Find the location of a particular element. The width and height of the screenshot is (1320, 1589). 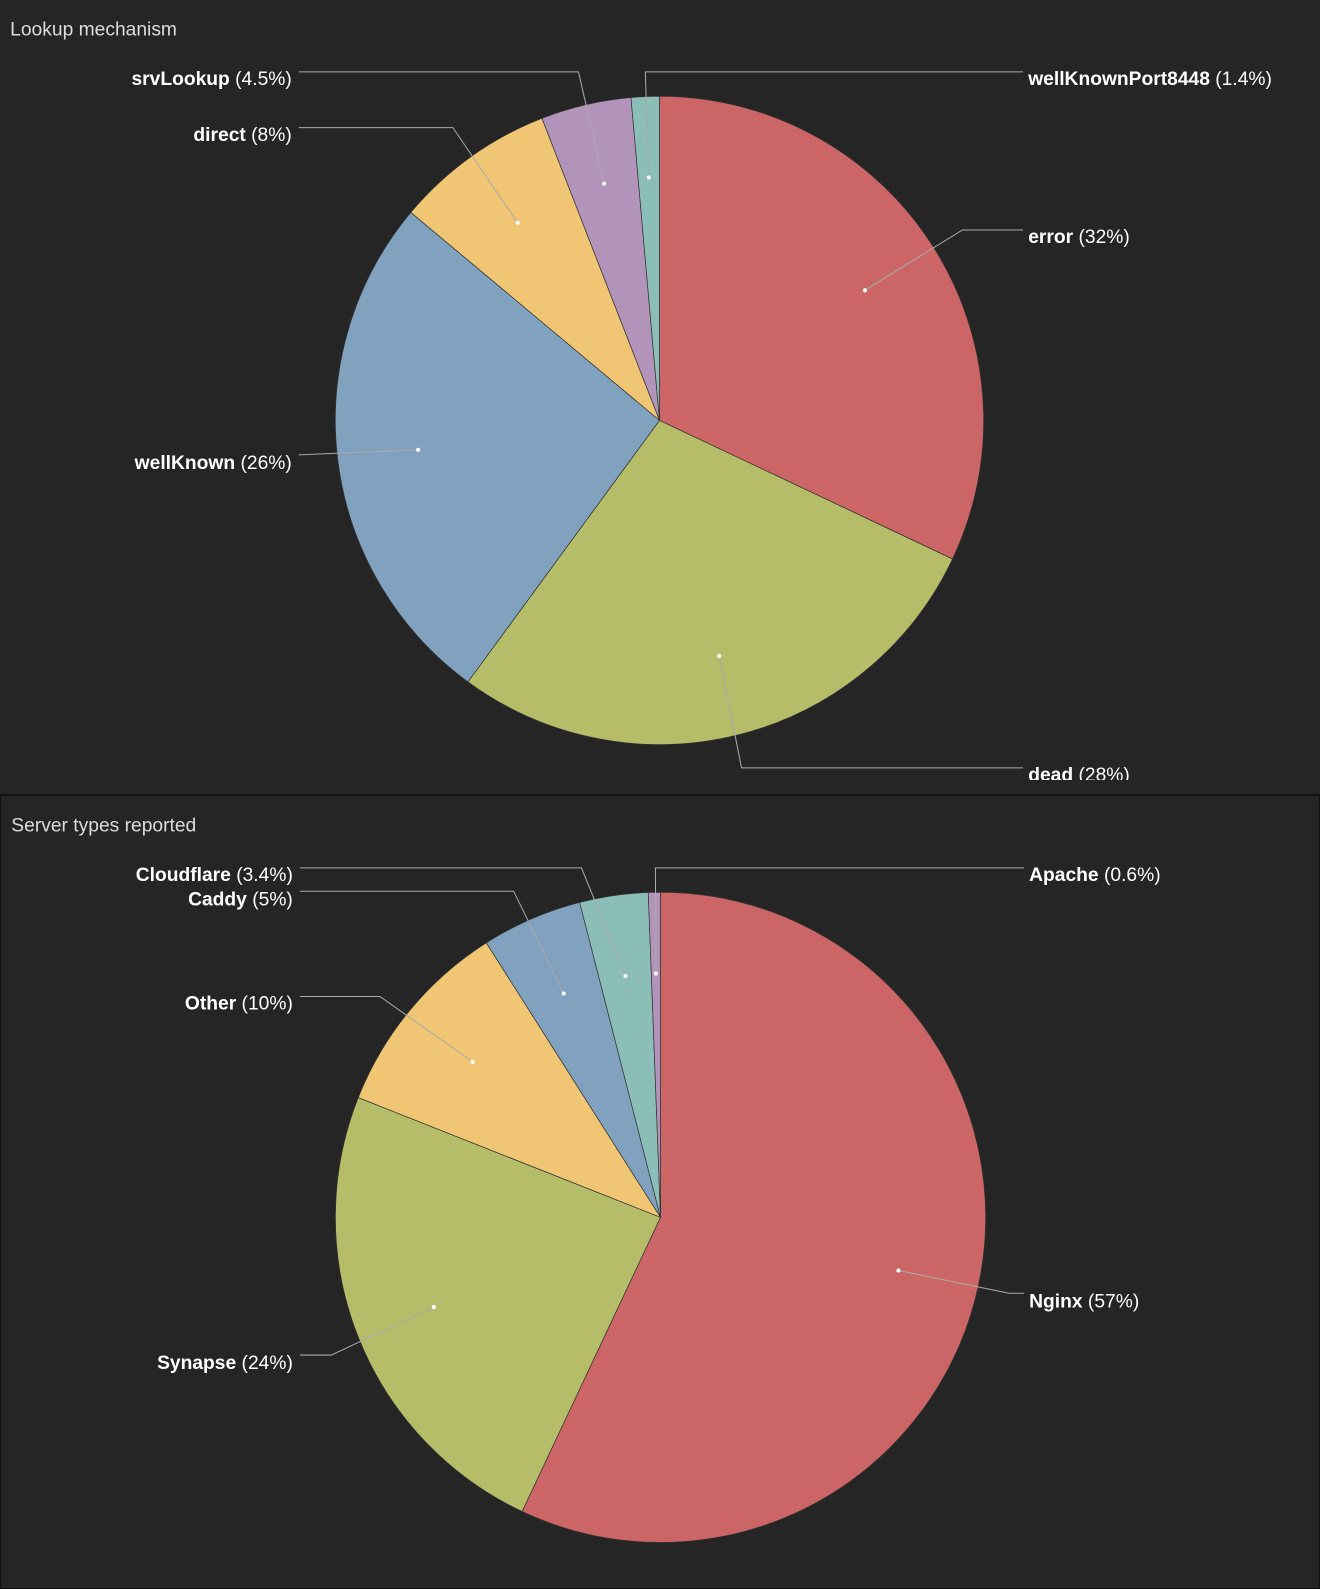

pie-slice-wellknownport8448 is located at coordinates (645, 258).